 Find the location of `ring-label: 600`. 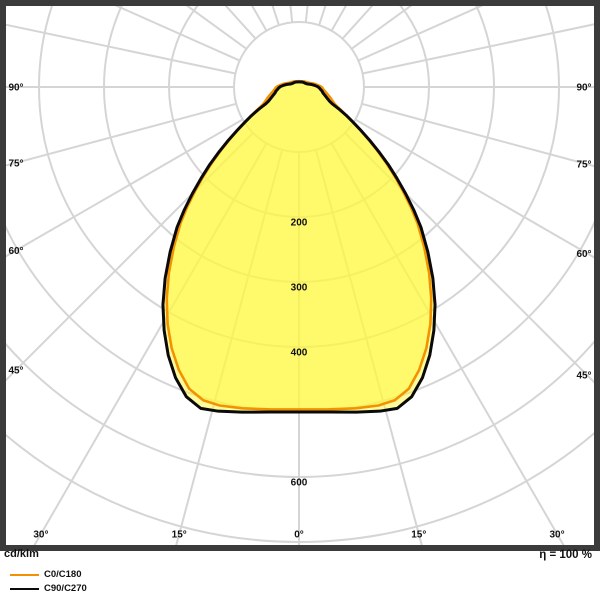

ring-label: 600 is located at coordinates (299, 483).